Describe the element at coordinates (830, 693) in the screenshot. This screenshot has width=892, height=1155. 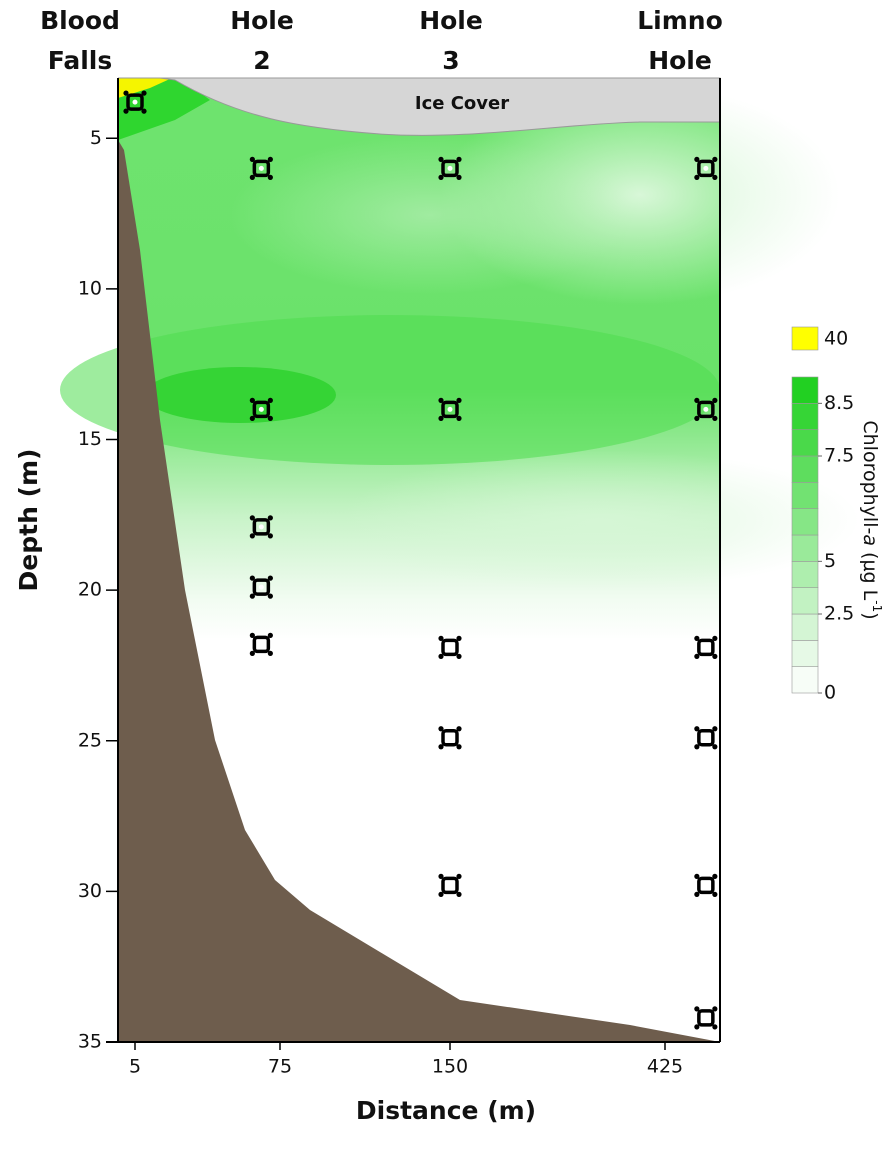
I see `colorbar-tick-label: 0` at that location.